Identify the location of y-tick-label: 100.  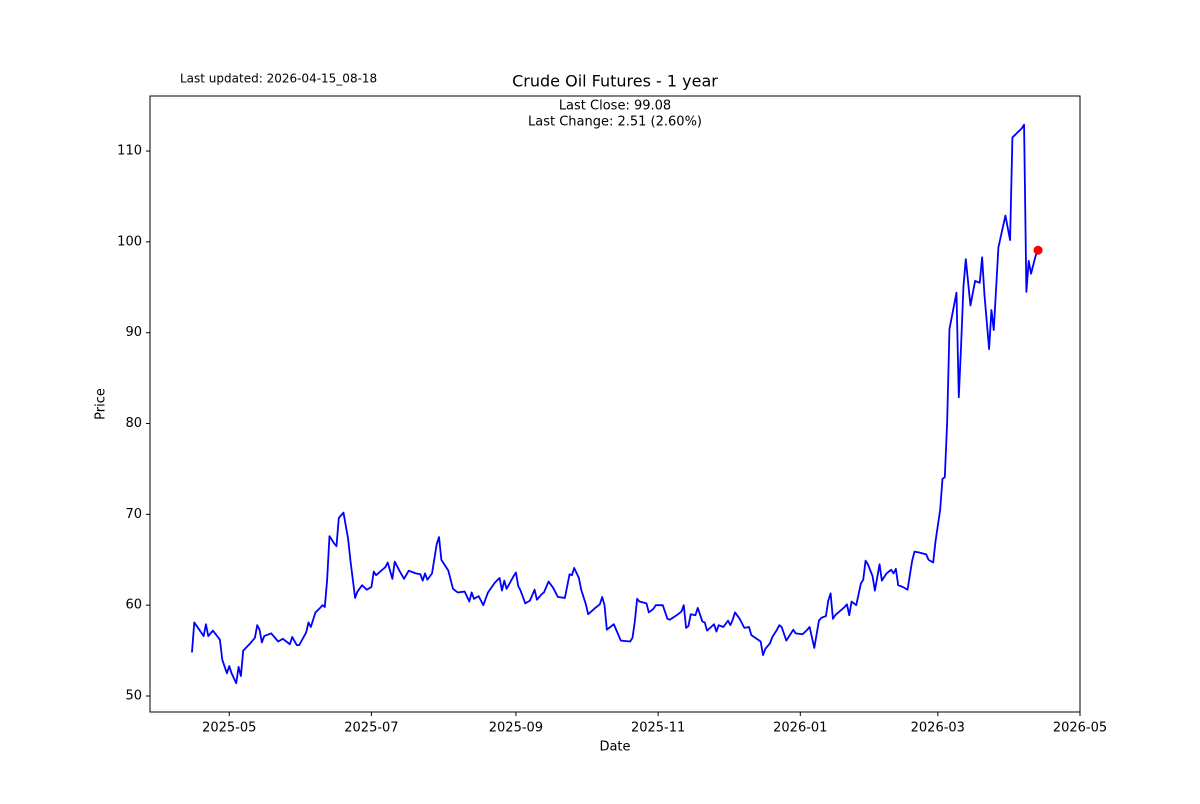
(129, 241).